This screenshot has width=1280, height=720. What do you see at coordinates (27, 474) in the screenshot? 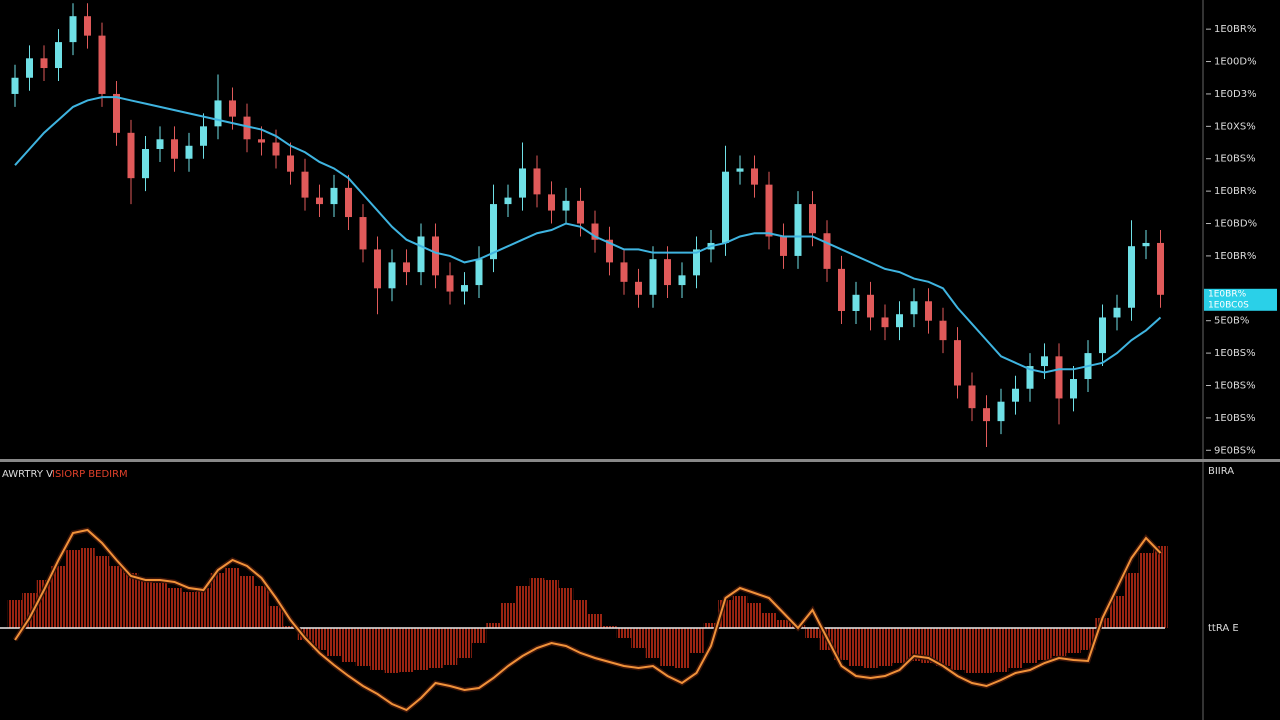
I see `indicator-title: AWRTRY V` at bounding box center [27, 474].